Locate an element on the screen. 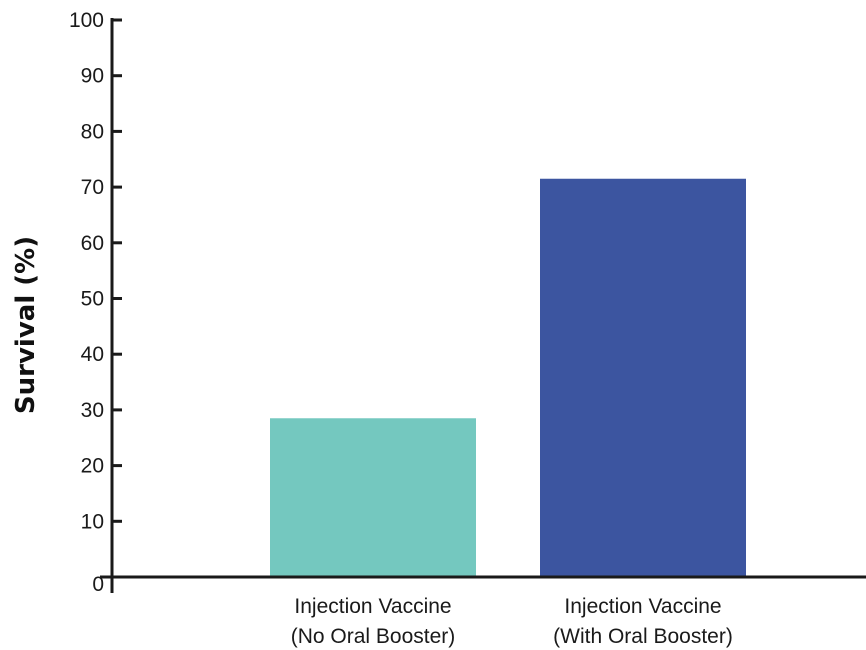 Image resolution: width=866 pixels, height=650 pixels. y-tick-label: 80 is located at coordinates (92, 131).